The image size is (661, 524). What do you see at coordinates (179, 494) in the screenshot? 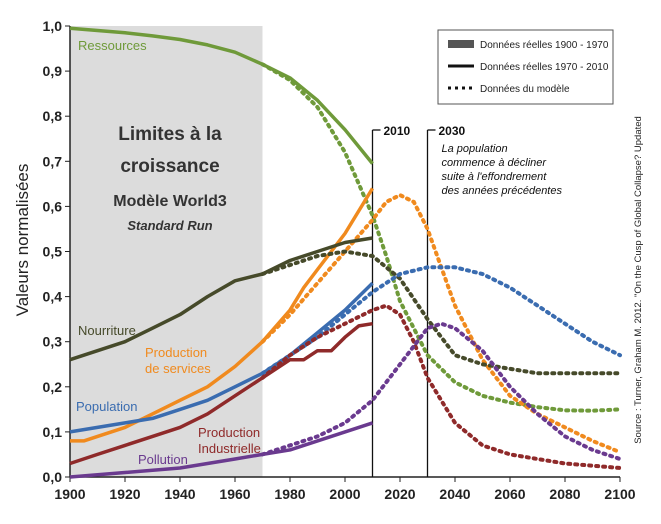
I see `x-tick-label: 1940` at bounding box center [179, 494].